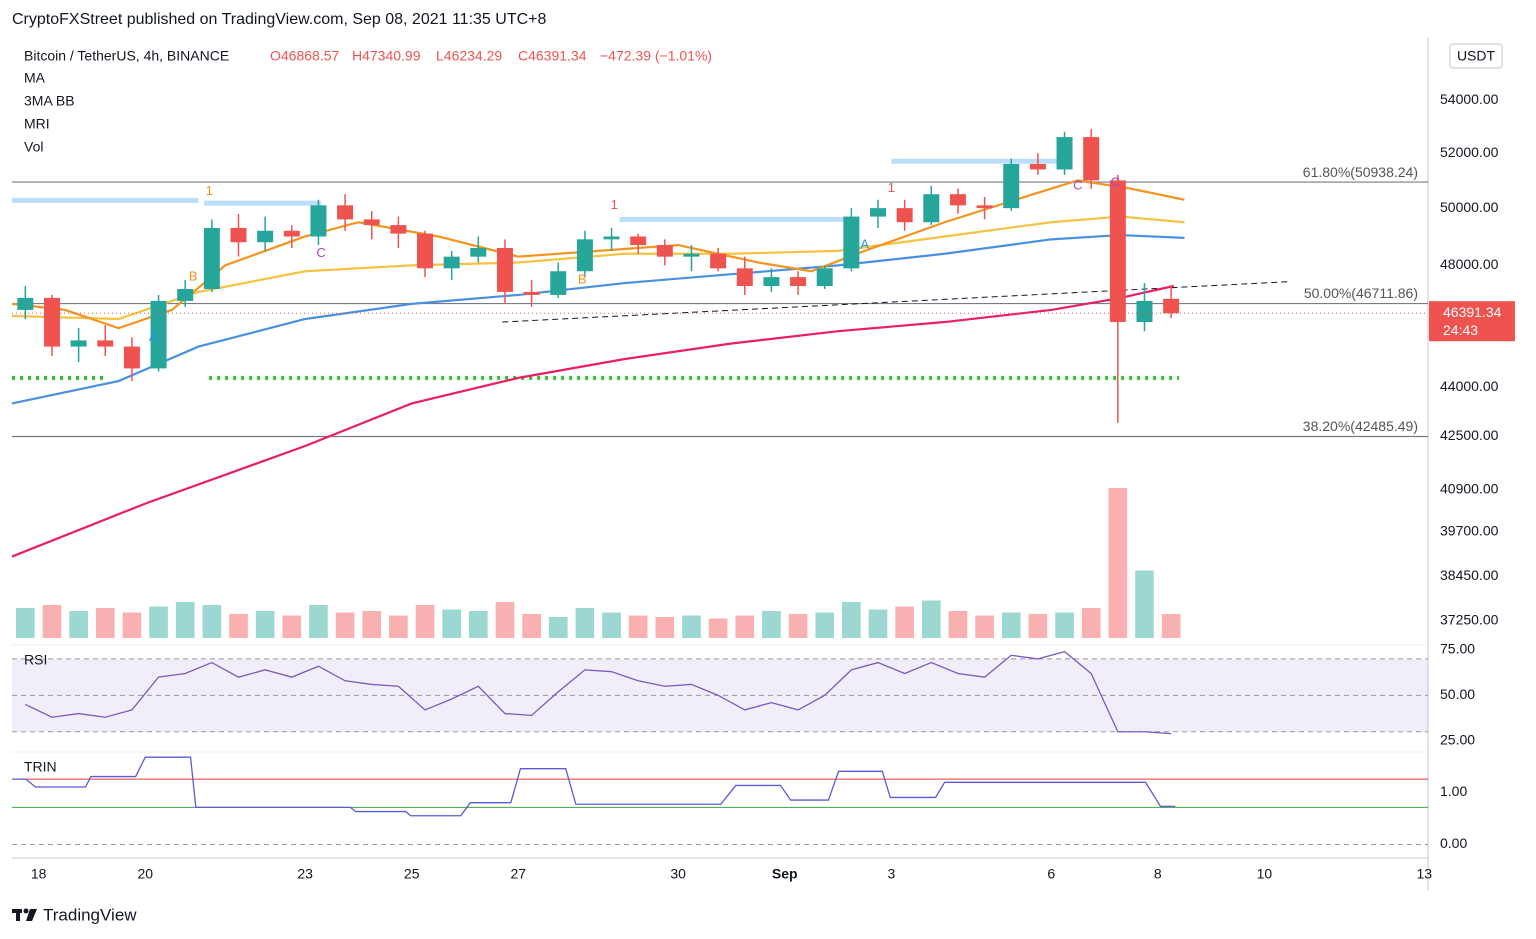 The height and width of the screenshot is (939, 1536). I want to click on trin-tick-label: 1.00, so click(1453, 791).